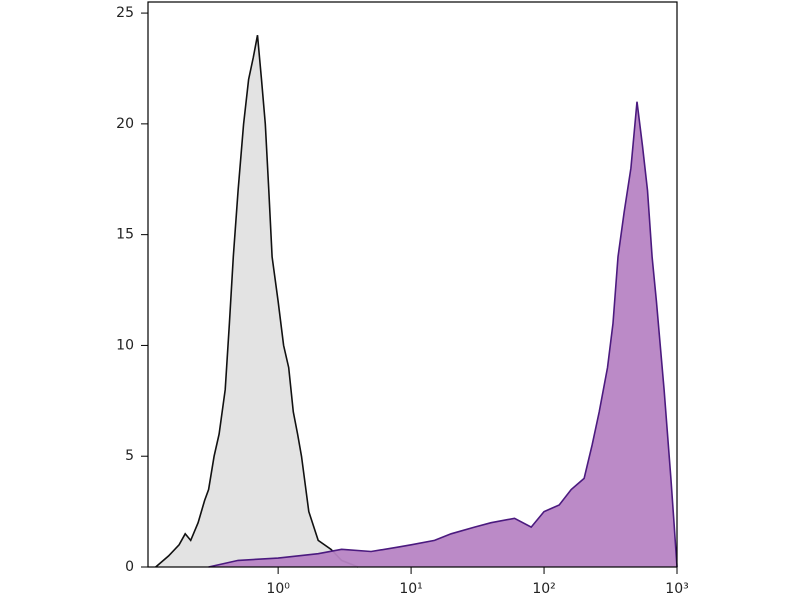 This screenshot has width=800, height=600. Describe the element at coordinates (129, 567) in the screenshot. I see `y-tick-label: 0` at that location.